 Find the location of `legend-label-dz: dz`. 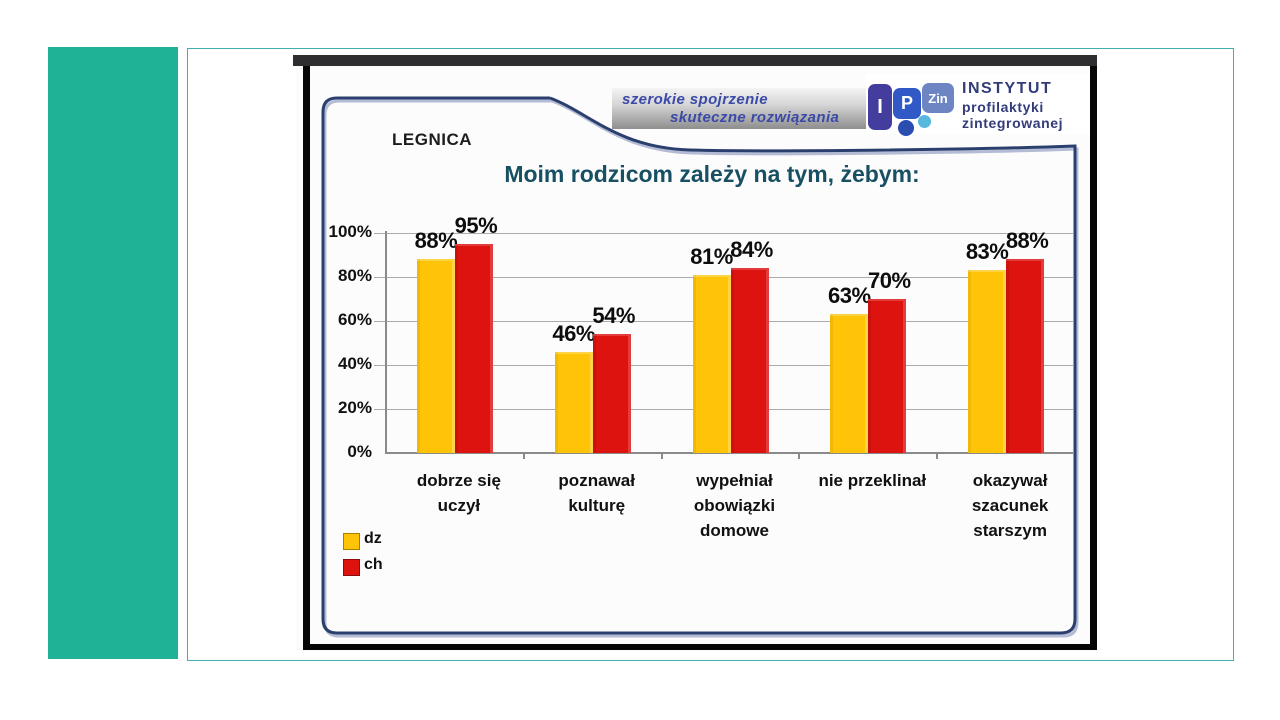

legend-label-dz: dz is located at coordinates (373, 538).